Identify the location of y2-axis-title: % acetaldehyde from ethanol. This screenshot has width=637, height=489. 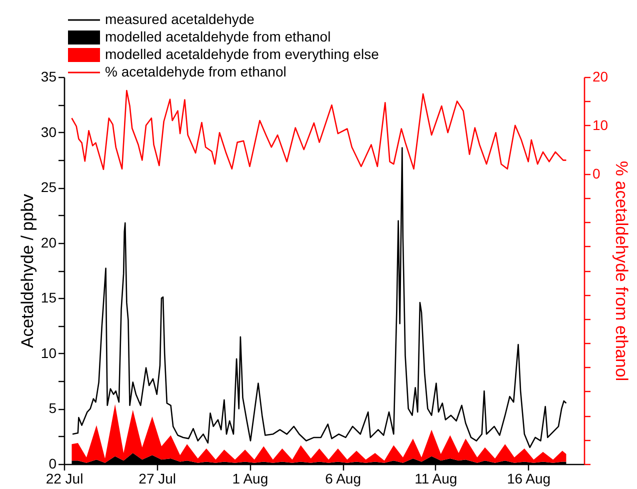
(622, 271).